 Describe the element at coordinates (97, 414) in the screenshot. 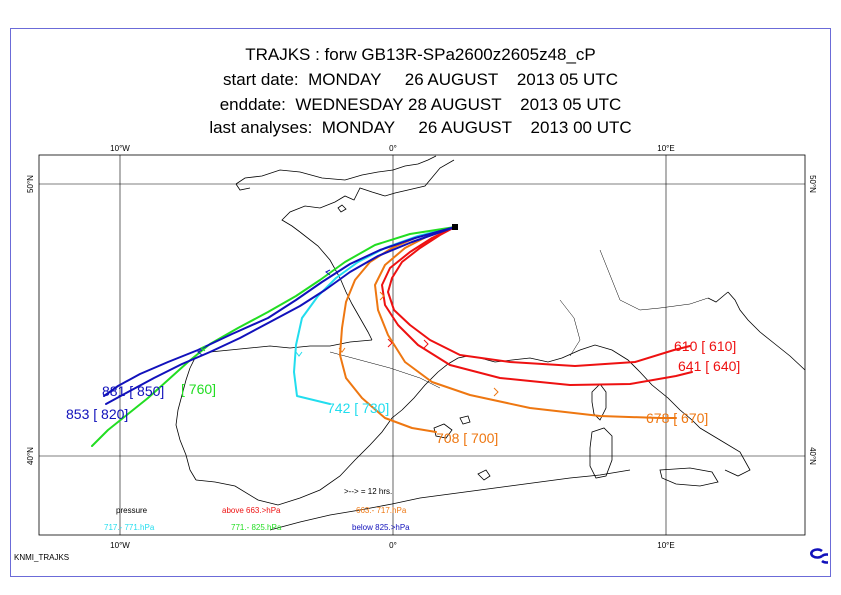

I see `label-blue-b: 853 [ 820]` at that location.